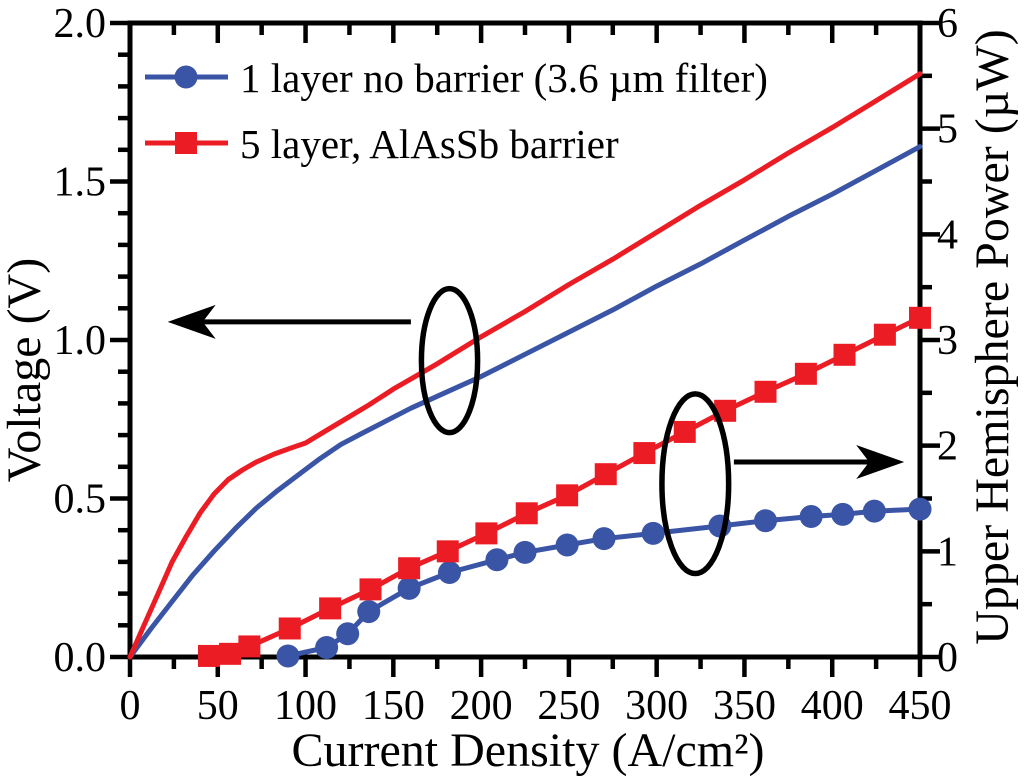  Describe the element at coordinates (947, 447) in the screenshot. I see `y-right-tick-label: 2` at that location.